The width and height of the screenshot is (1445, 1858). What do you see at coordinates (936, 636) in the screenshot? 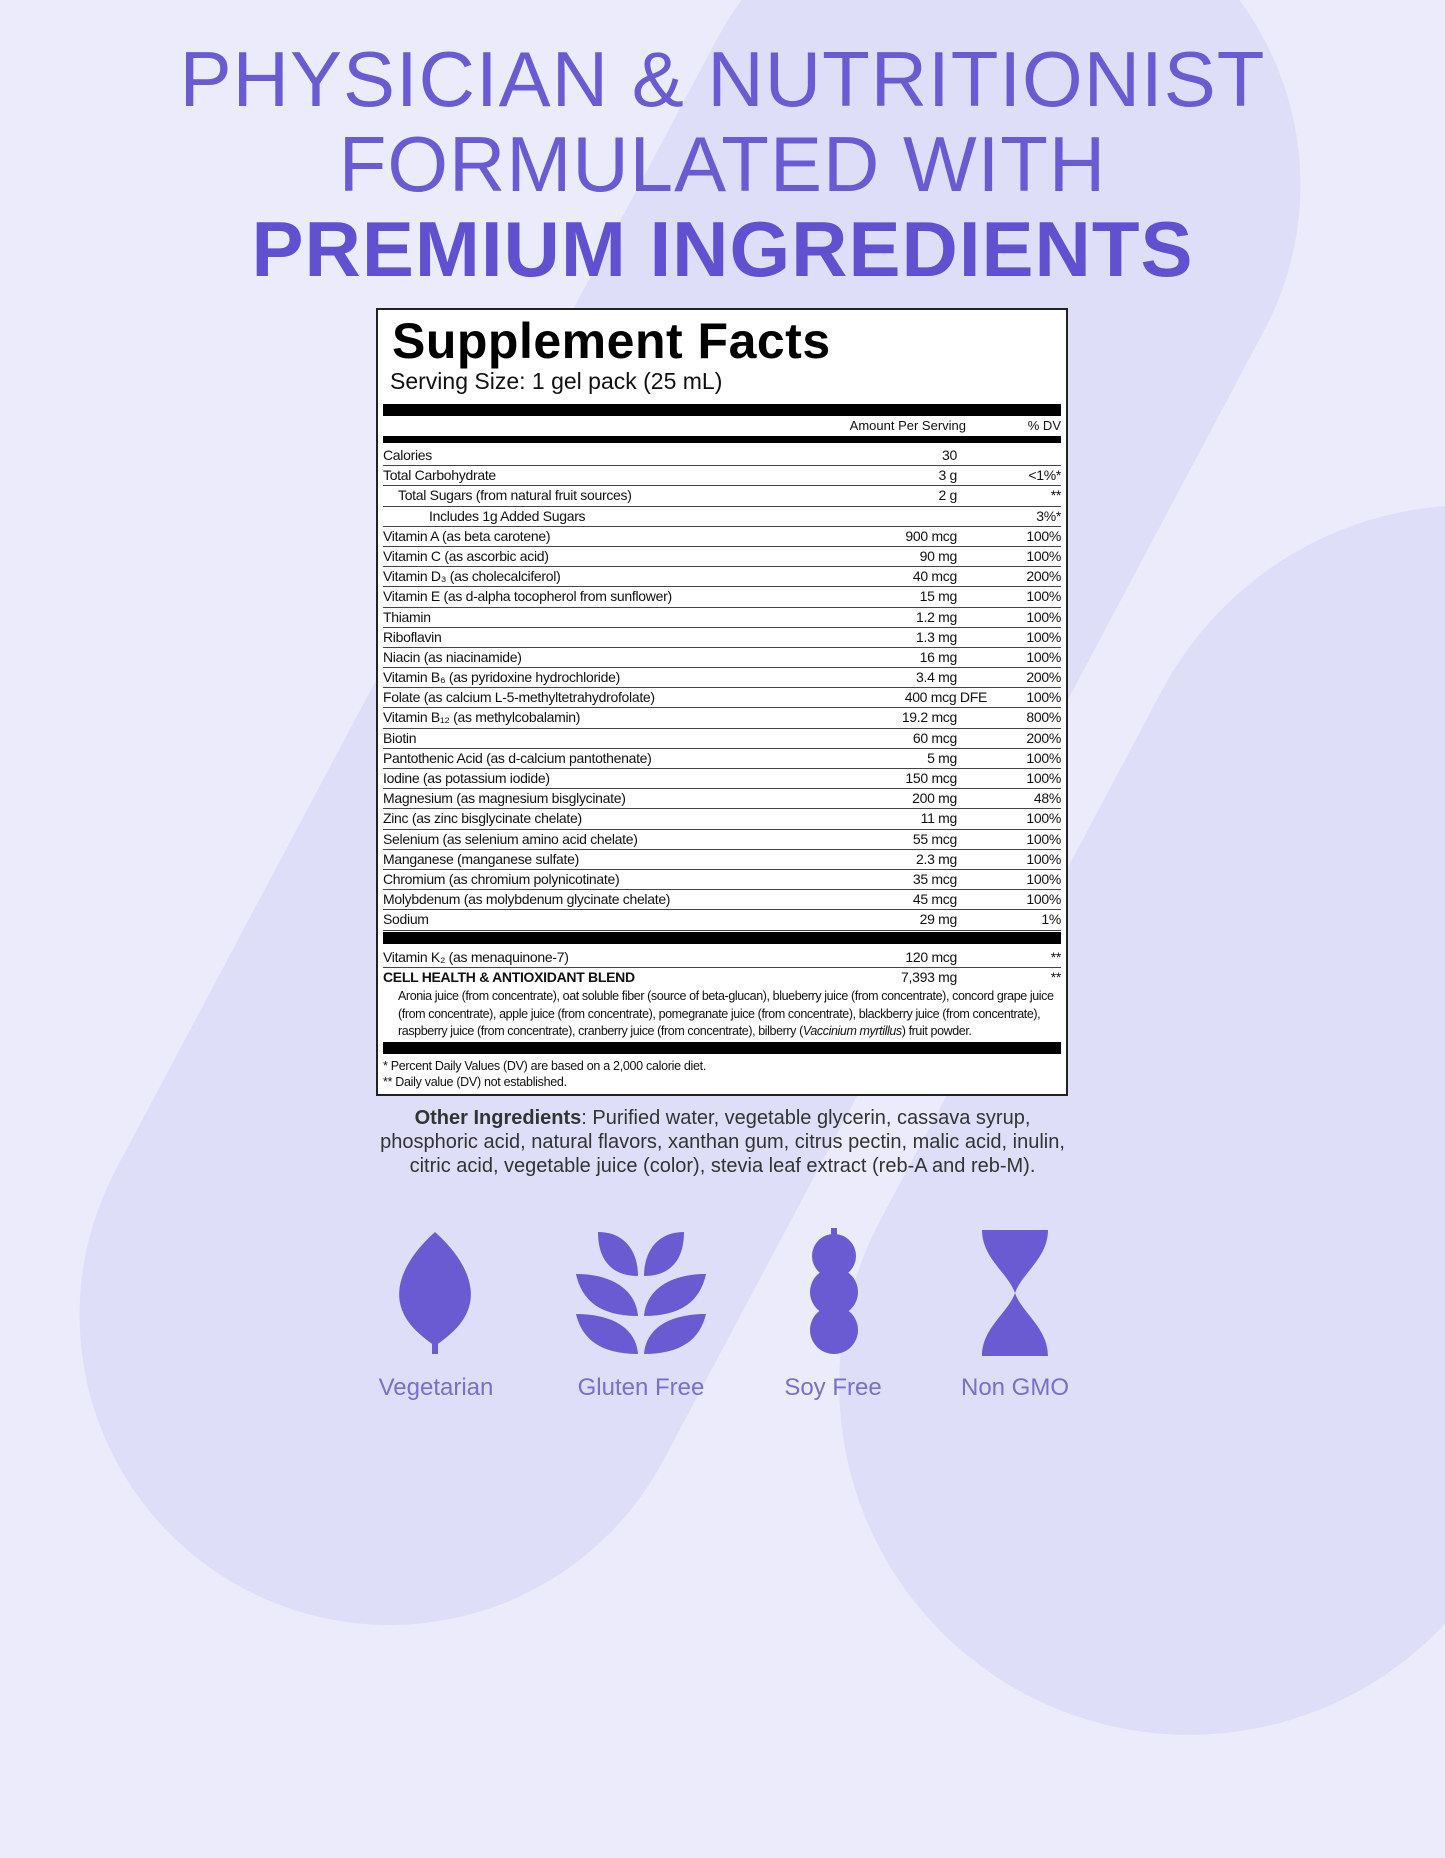
I see `nutrient-amount: 1.3 mg` at bounding box center [936, 636].